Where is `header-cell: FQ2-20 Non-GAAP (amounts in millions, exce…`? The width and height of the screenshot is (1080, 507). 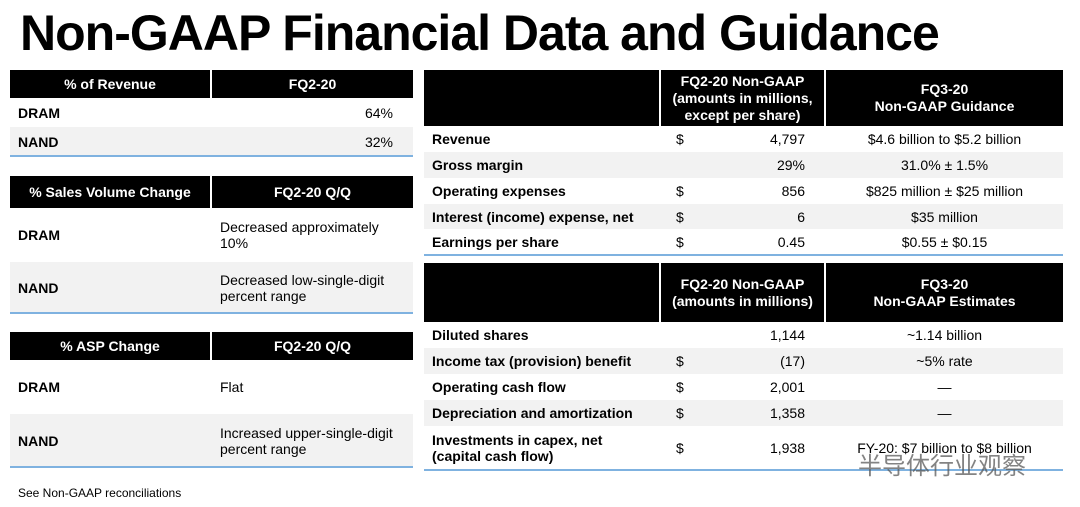
header-cell: FQ2-20 Non-GAAP (amounts in millions, exce… is located at coordinates (742, 98).